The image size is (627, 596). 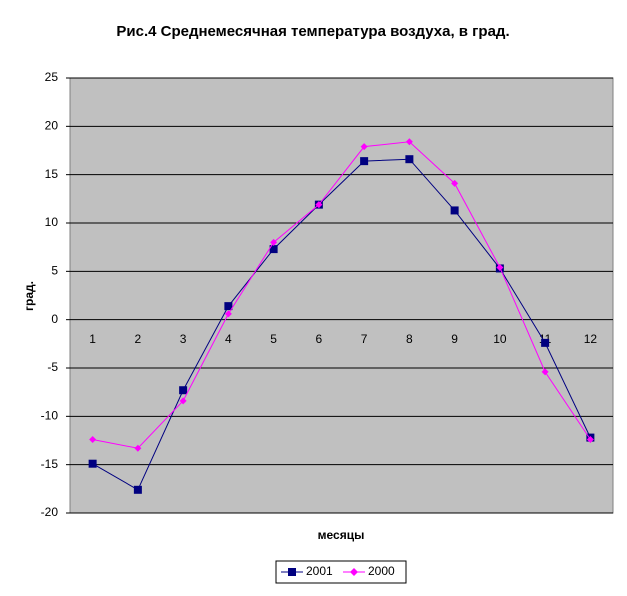 What do you see at coordinates (138, 339) in the screenshot?
I see `x-tick-label: 2` at bounding box center [138, 339].